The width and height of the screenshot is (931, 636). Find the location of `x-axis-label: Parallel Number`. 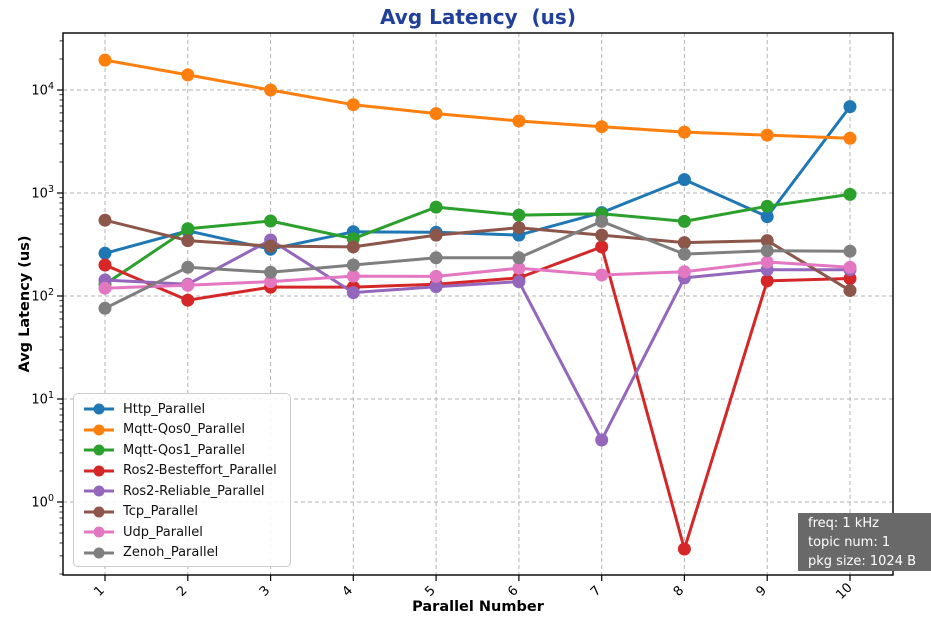

x-axis-label: Parallel Number is located at coordinates (478, 607).